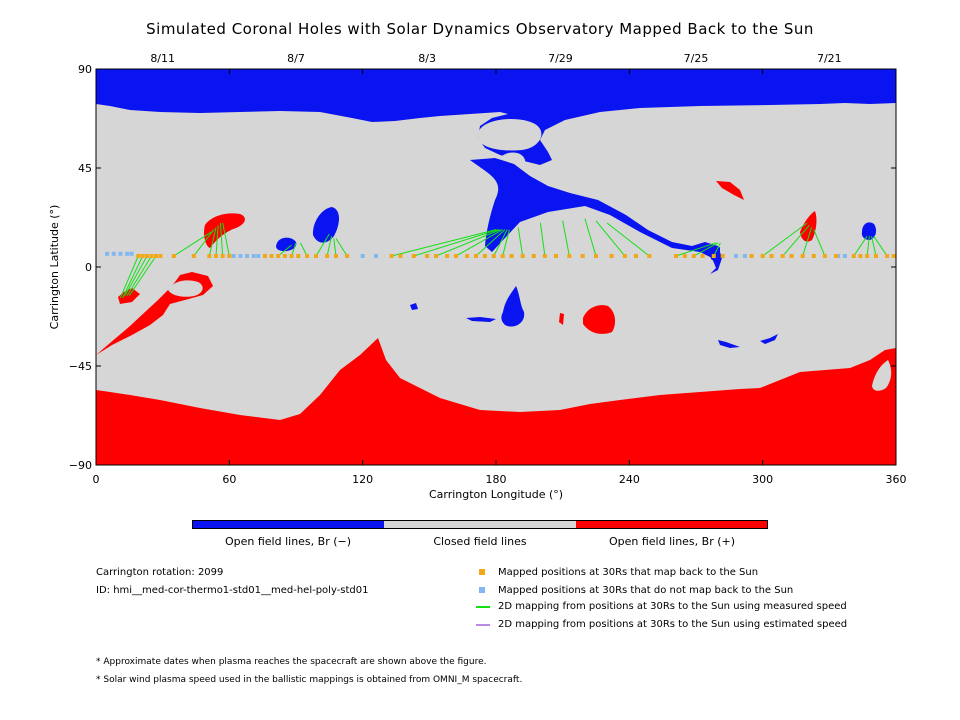  Describe the element at coordinates (480, 541) in the screenshot. I see `colorbar-label-closed: Closed field lines` at that location.